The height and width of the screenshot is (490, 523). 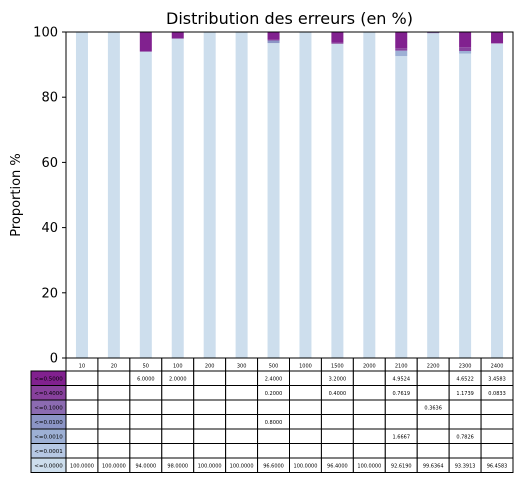 What do you see at coordinates (82, 467) in the screenshot?
I see `data-label-6-10: 100.0000` at bounding box center [82, 467].